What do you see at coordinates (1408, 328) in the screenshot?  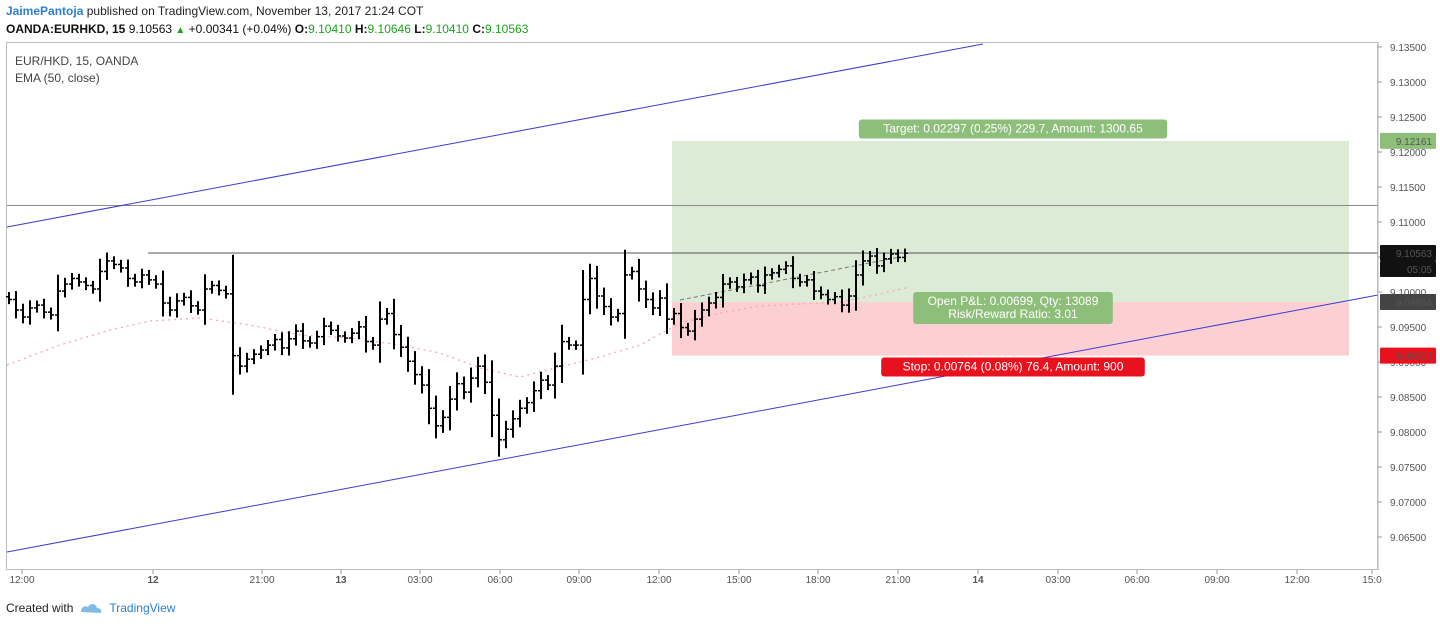 I see `y-tick-label: 9.09500` at bounding box center [1408, 328].